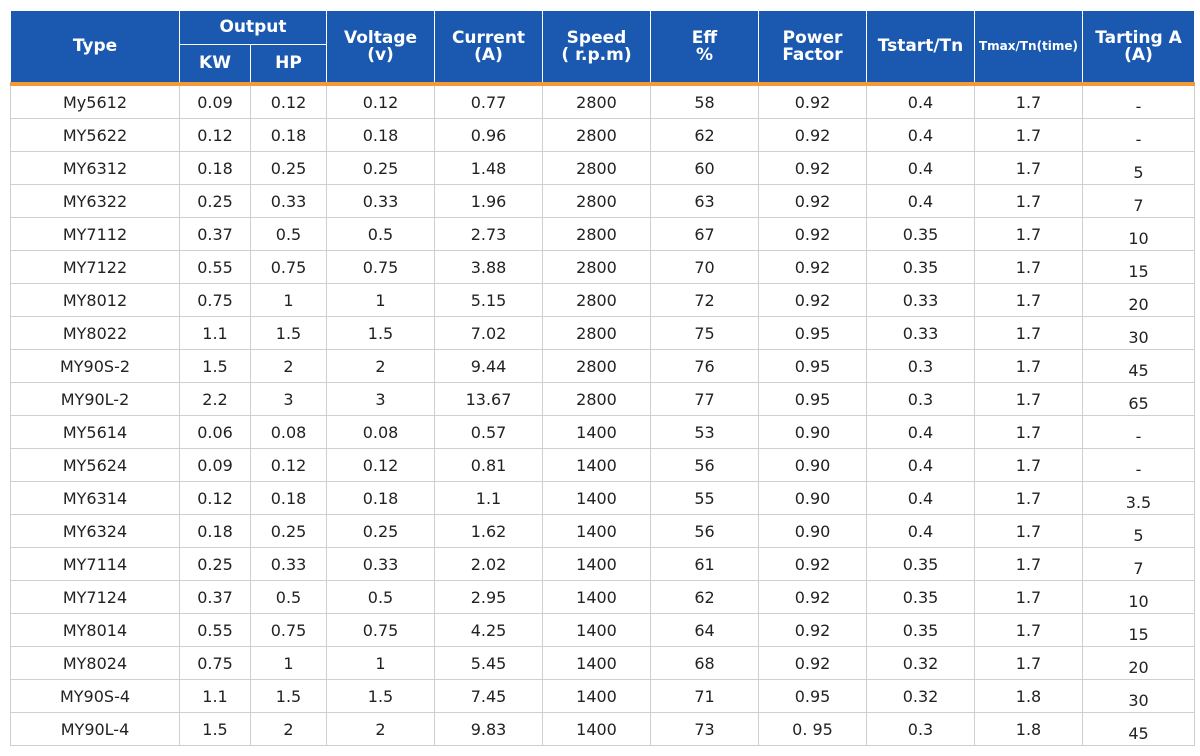 The height and width of the screenshot is (756, 1200). Describe the element at coordinates (380, 201) in the screenshot. I see `cell-voltage: 0.33` at that location.